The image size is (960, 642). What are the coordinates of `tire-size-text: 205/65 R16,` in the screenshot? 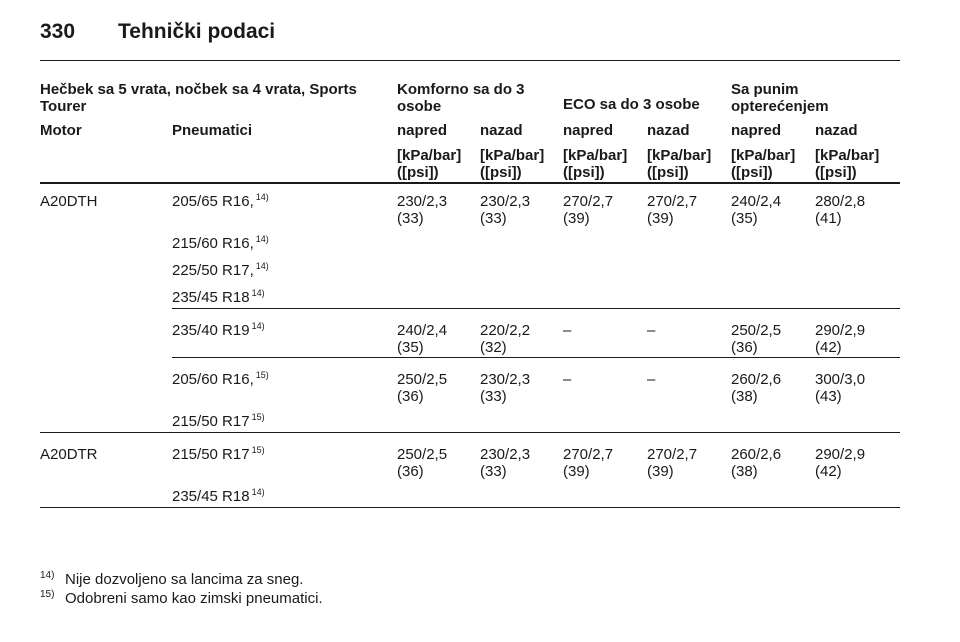 It's located at (213, 201).